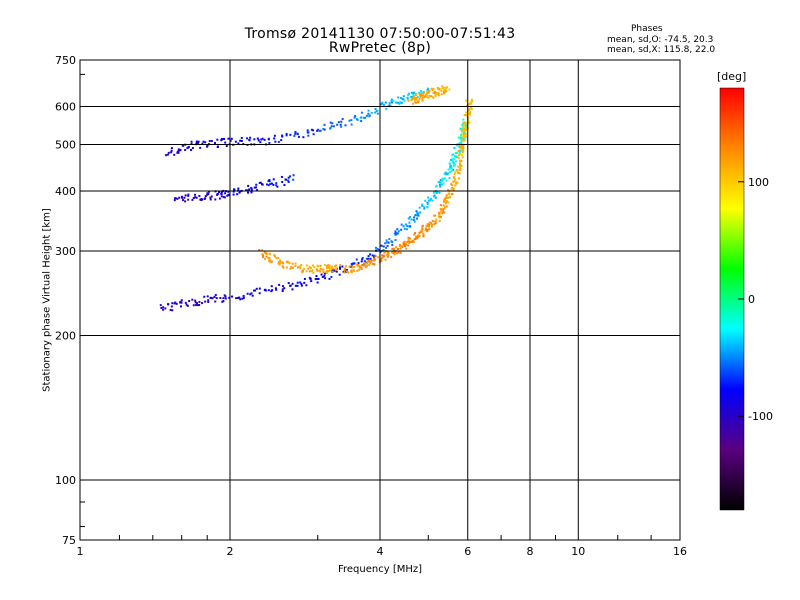 This screenshot has height=600, width=800. What do you see at coordinates (758, 182) in the screenshot?
I see `colorbar-tick-label: 100` at bounding box center [758, 182].